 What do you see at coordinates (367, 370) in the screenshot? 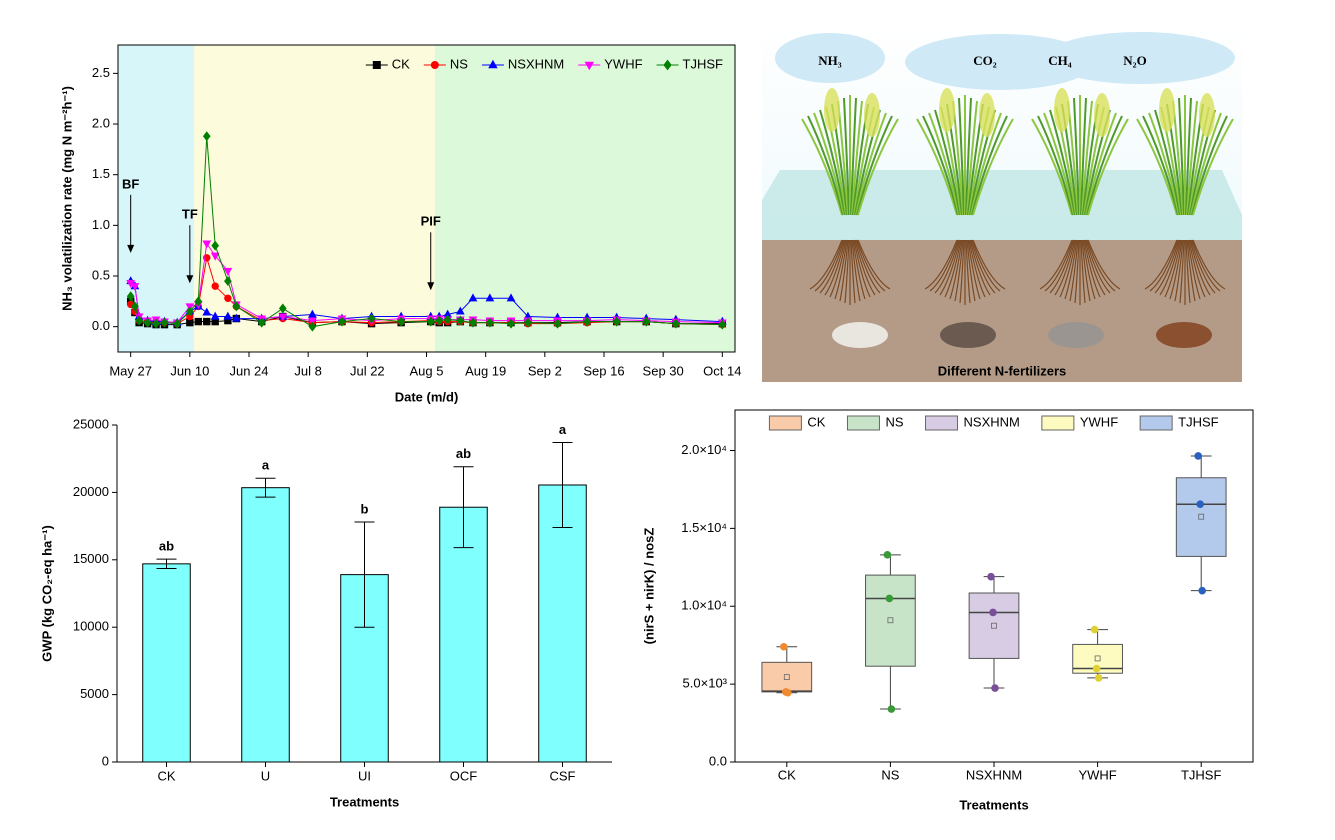
I see `x-tick-label: Jul 22` at bounding box center [367, 370].